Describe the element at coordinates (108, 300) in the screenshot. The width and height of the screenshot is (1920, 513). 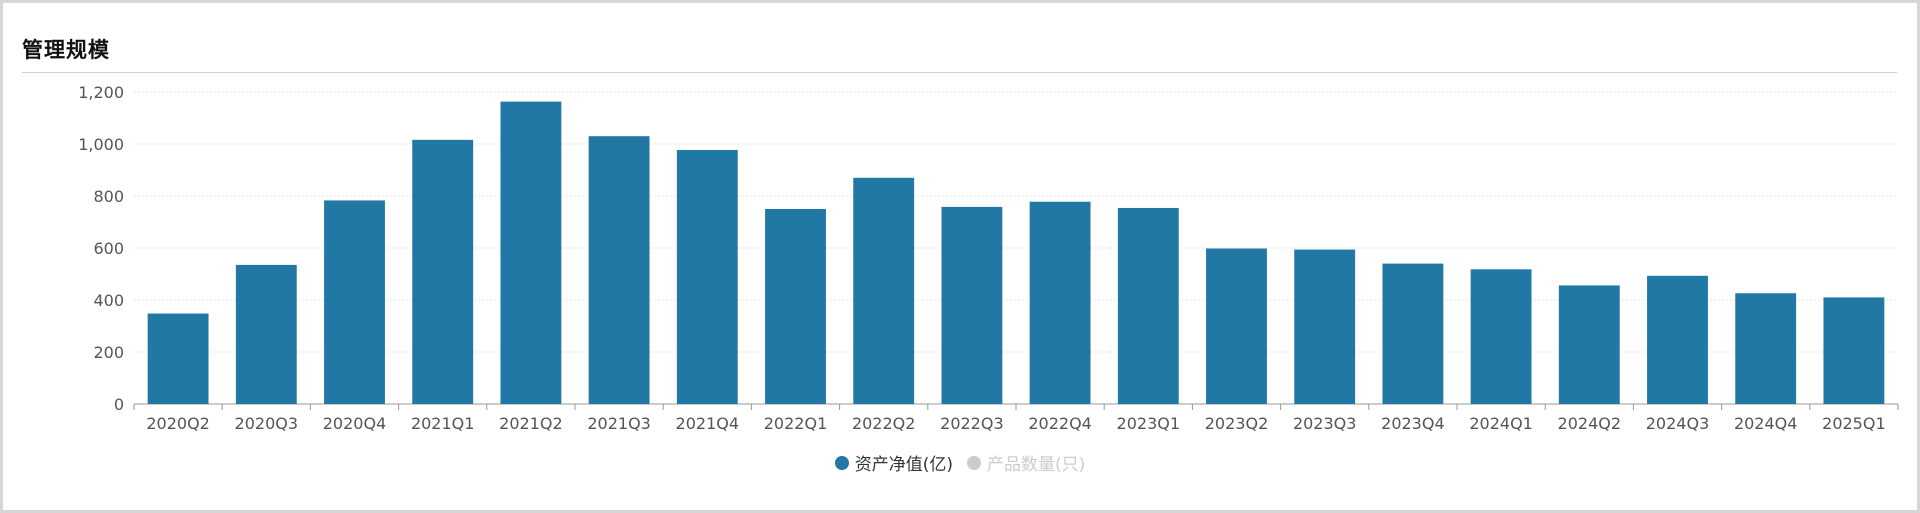
I see `y-tick-label: 400` at that location.